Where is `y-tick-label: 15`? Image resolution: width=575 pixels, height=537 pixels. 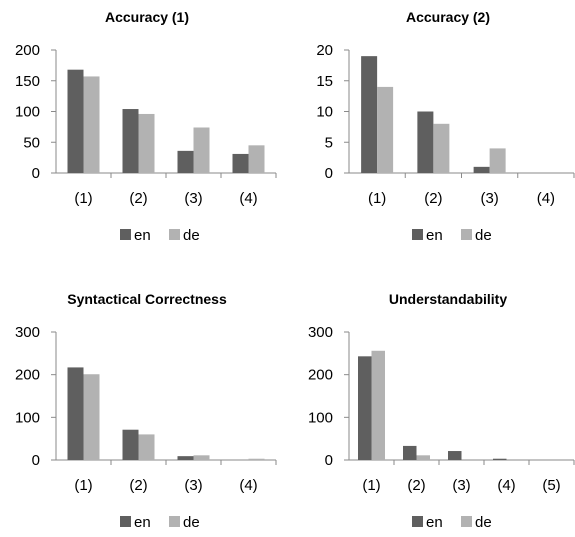 y-tick-label: 15 is located at coordinates (324, 81).